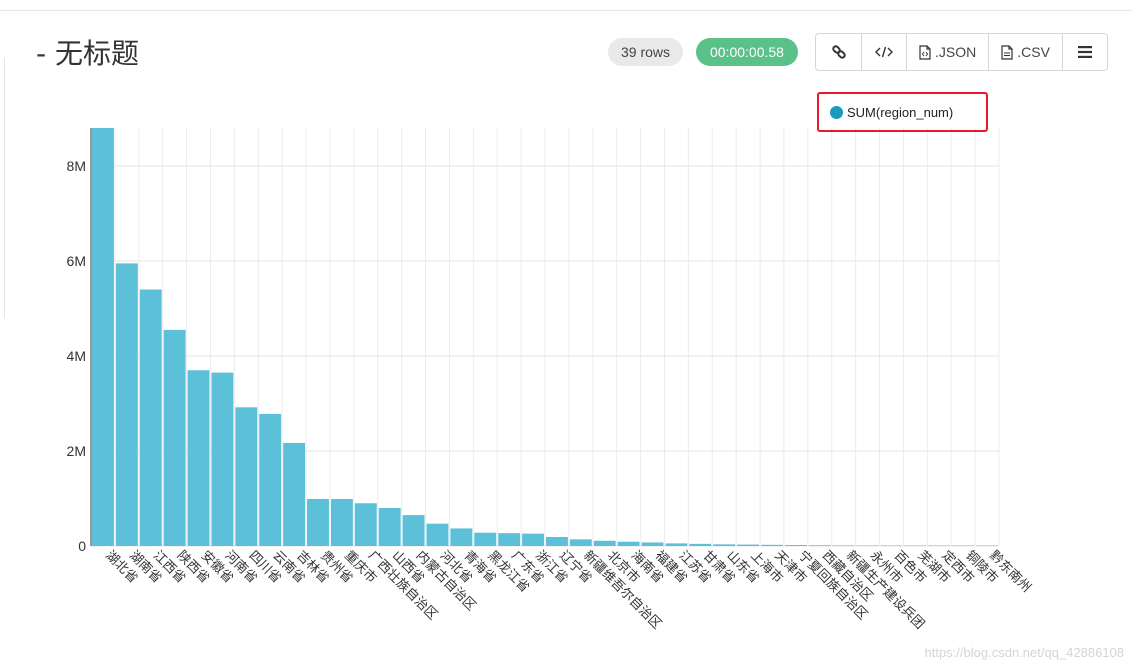 The width and height of the screenshot is (1132, 670). I want to click on y-tick-label: 2M, so click(76, 451).